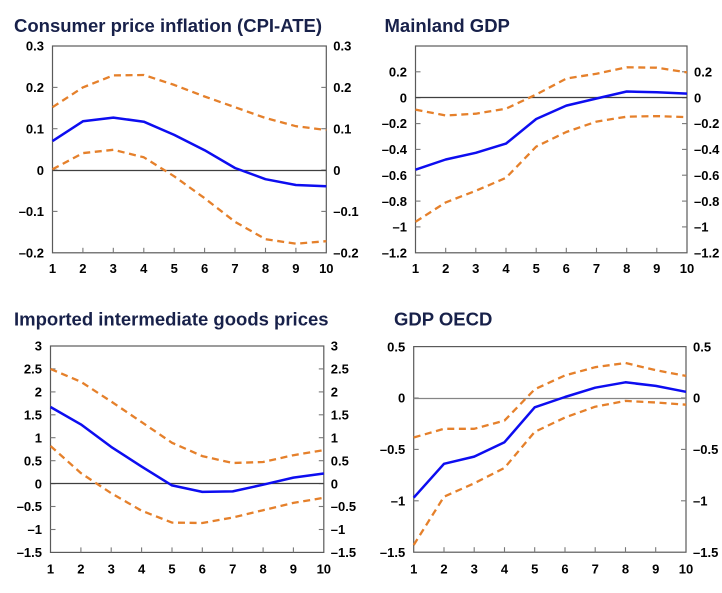 The height and width of the screenshot is (593, 722). What do you see at coordinates (443, 318) in the screenshot?
I see `svg-text: GDP OECD` at bounding box center [443, 318].